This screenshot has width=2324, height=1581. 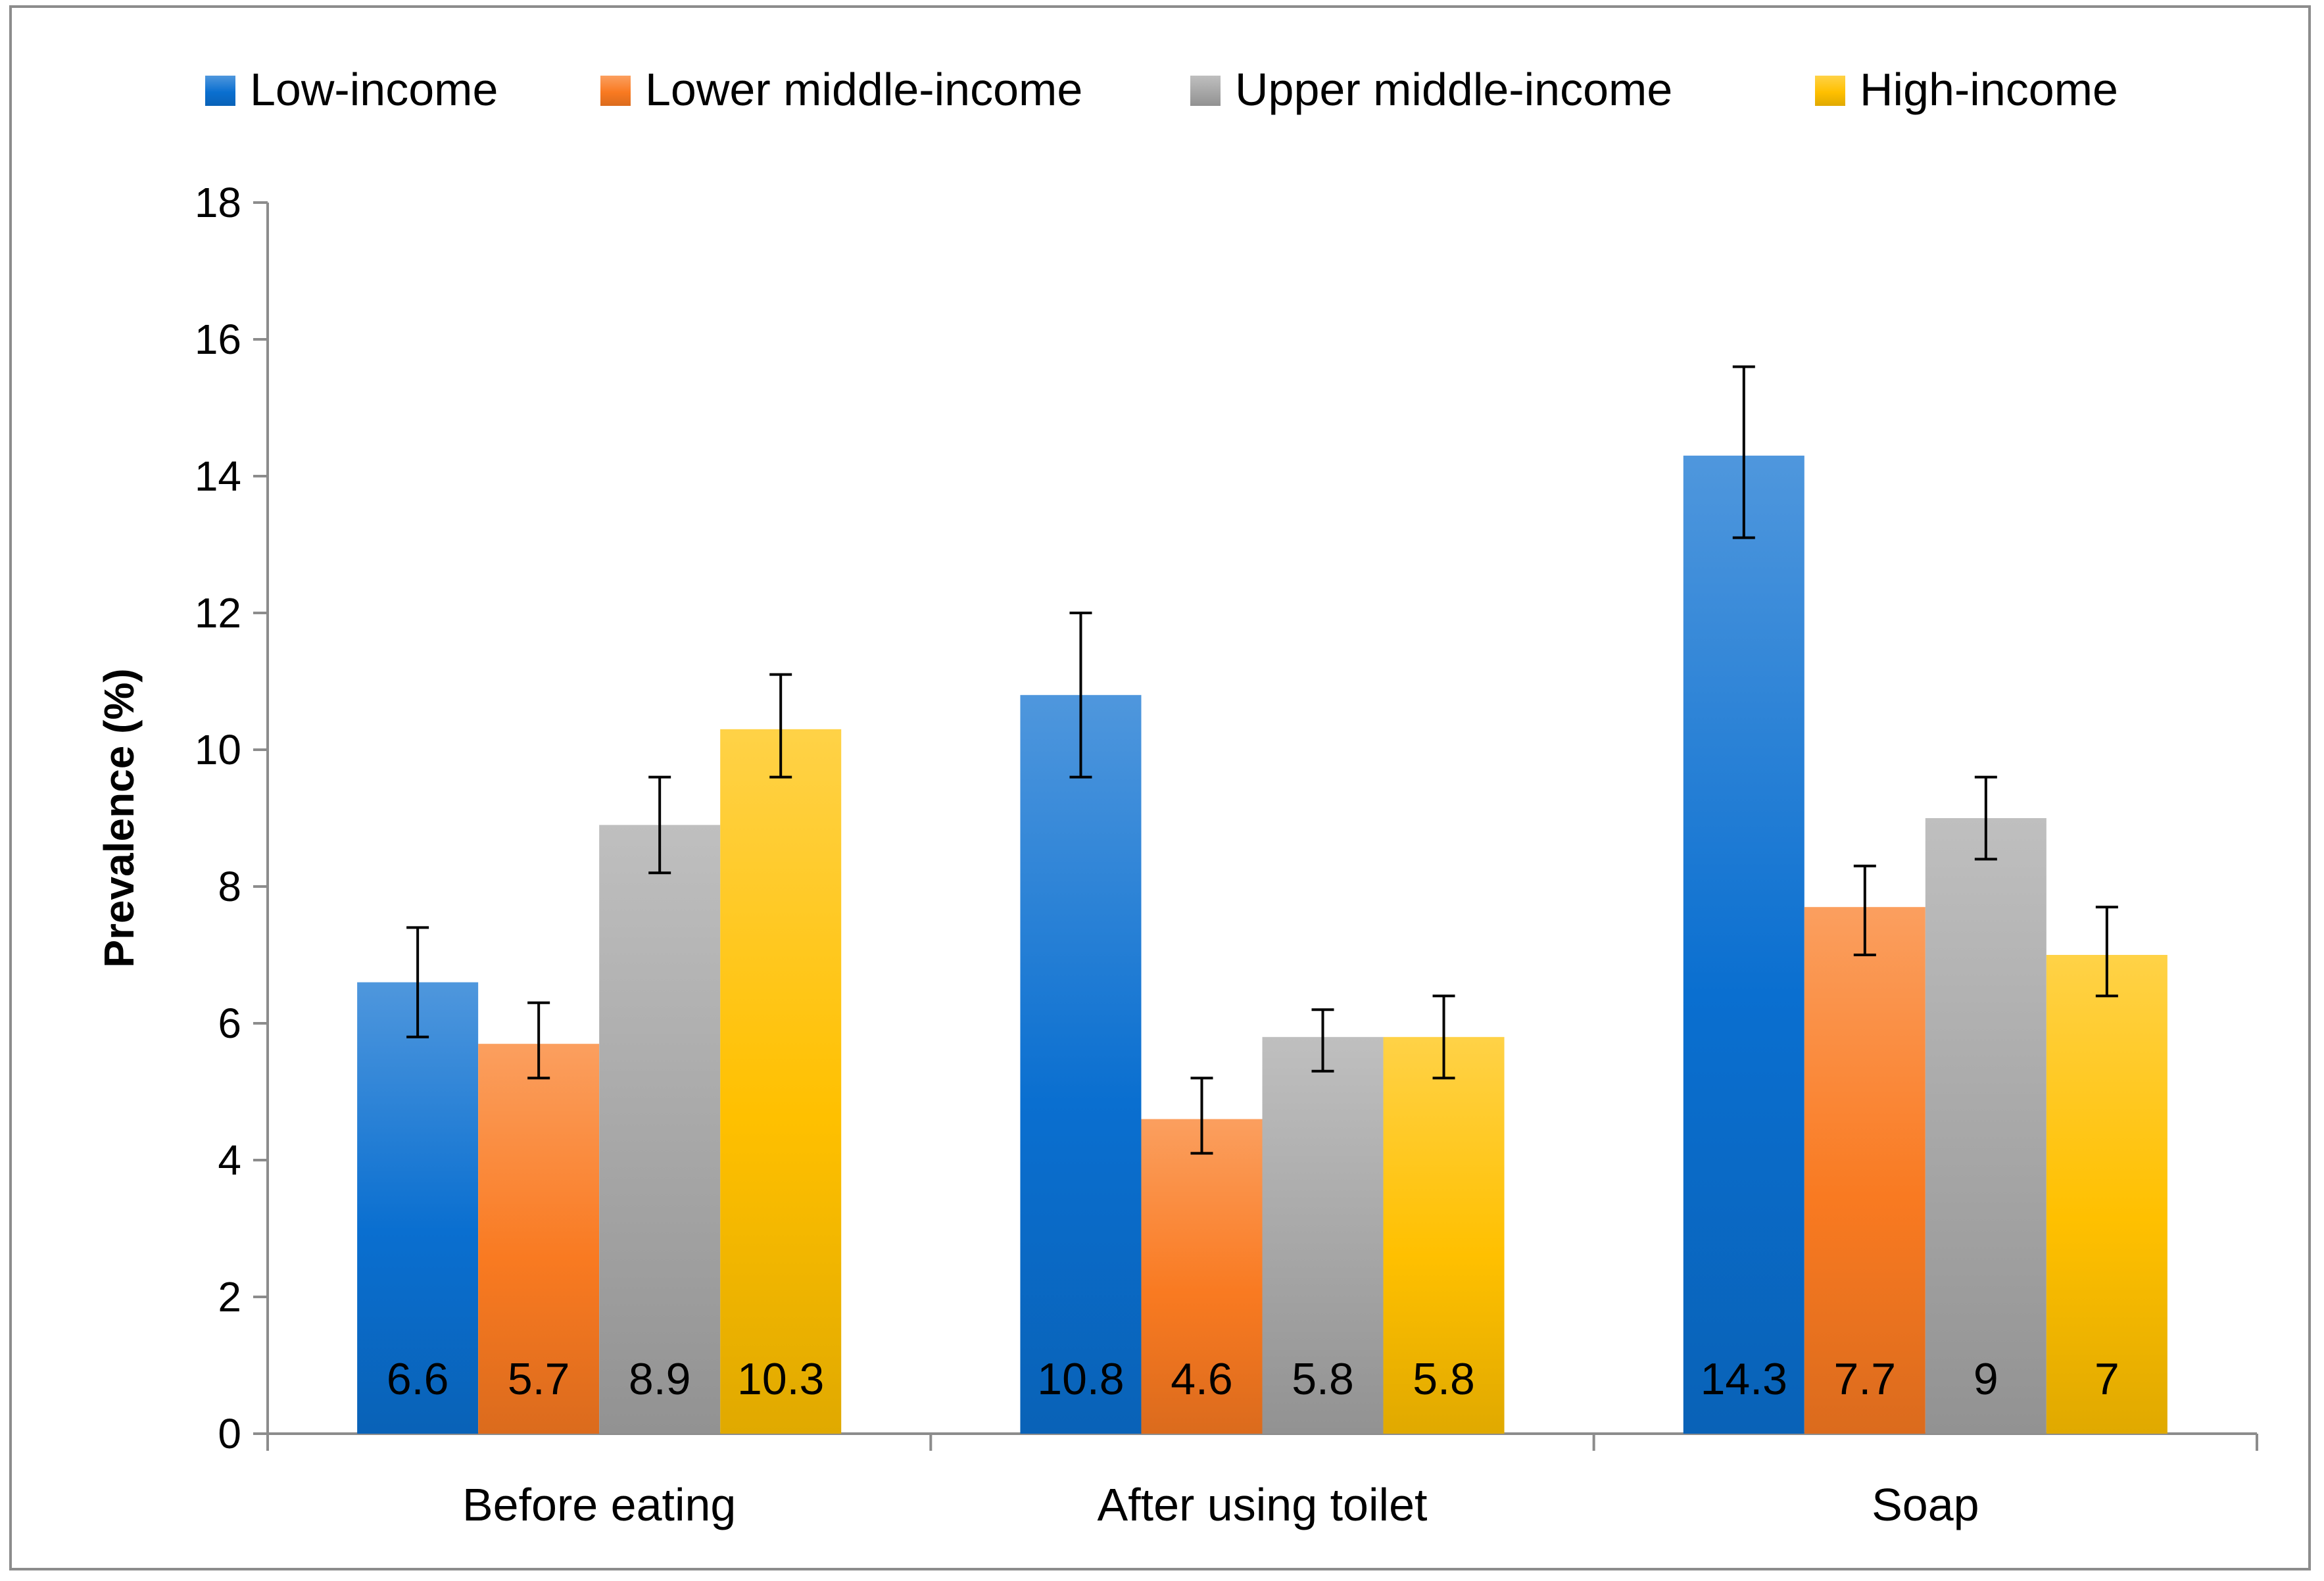 What do you see at coordinates (1744, 1379) in the screenshot?
I see `data-label: 14.3` at bounding box center [1744, 1379].